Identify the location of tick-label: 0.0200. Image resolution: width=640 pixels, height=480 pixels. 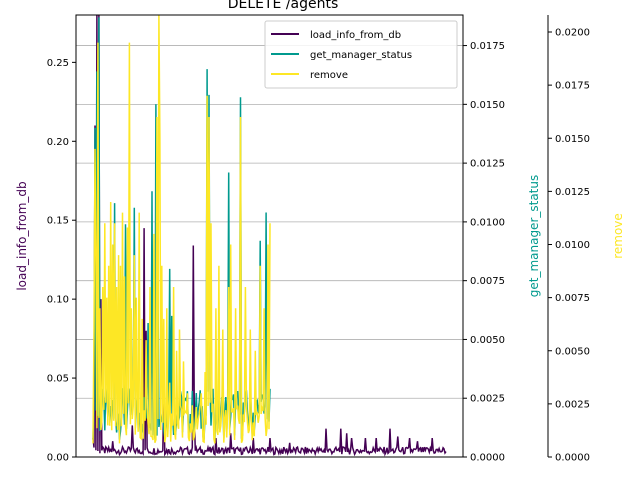
(572, 33).